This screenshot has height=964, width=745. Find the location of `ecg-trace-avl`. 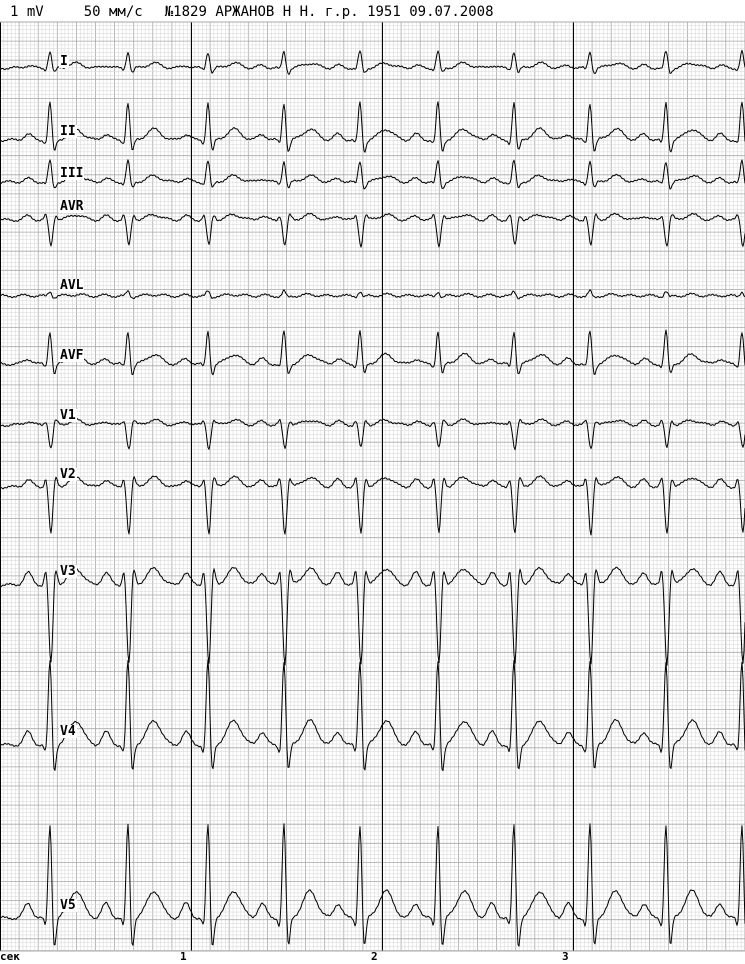

ecg-trace-avl is located at coordinates (372, 294).